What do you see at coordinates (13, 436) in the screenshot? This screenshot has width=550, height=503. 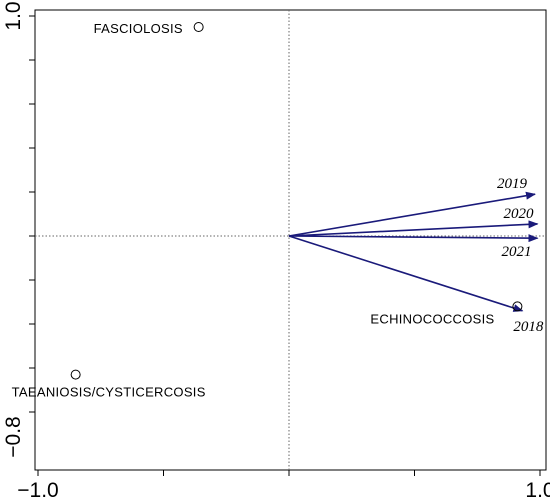 I see `y-tick-label: −0.8` at bounding box center [13, 436].